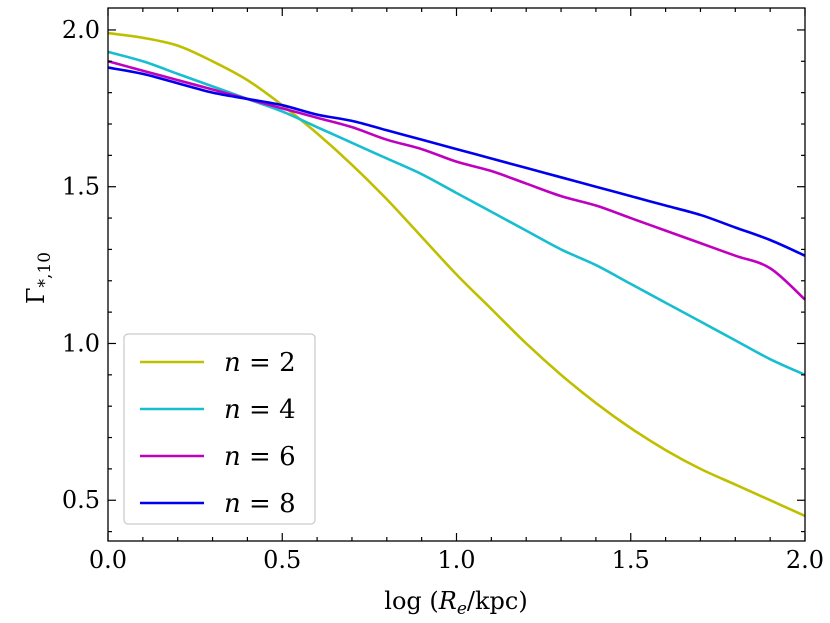  I want to click on legend-label: n = 2, so click(260, 363).